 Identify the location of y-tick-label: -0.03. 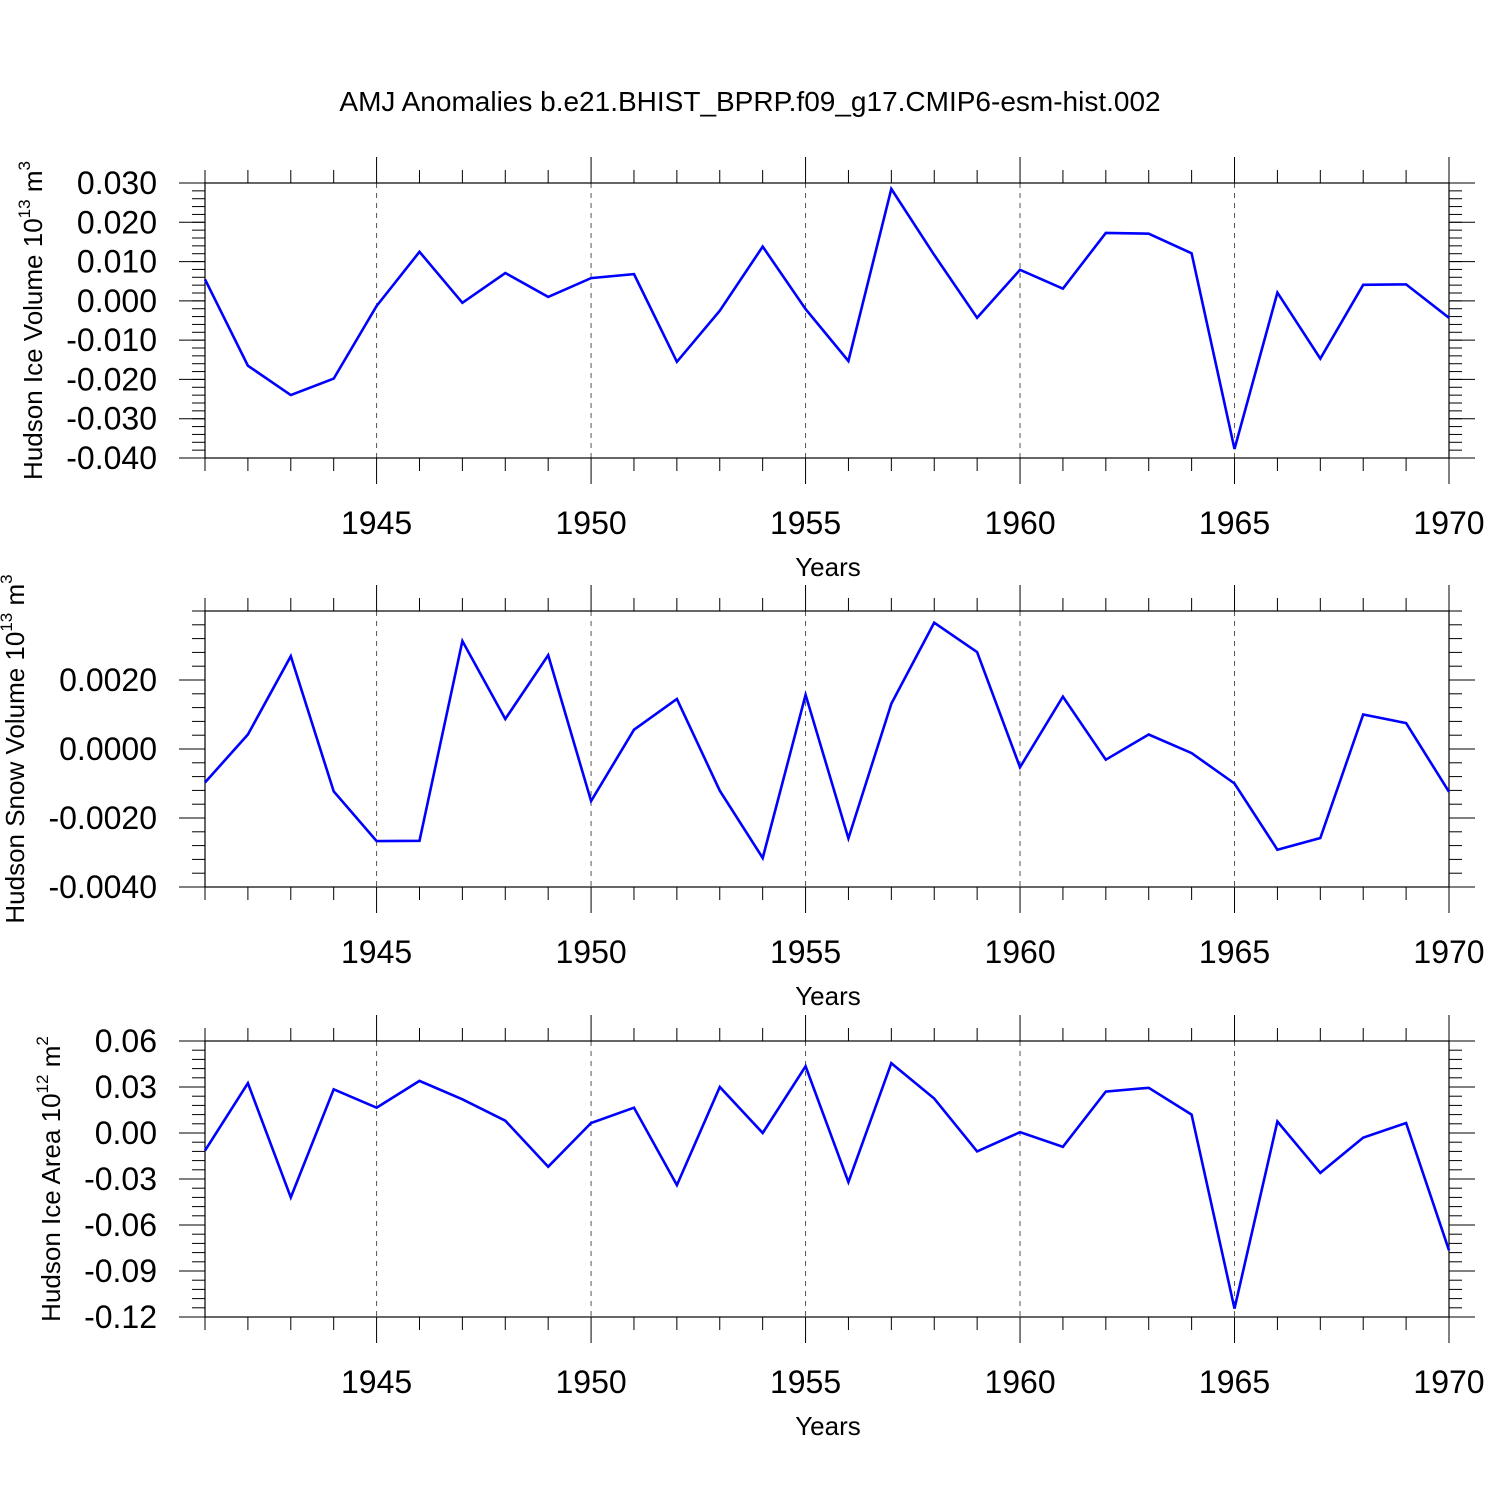
(120, 1179).